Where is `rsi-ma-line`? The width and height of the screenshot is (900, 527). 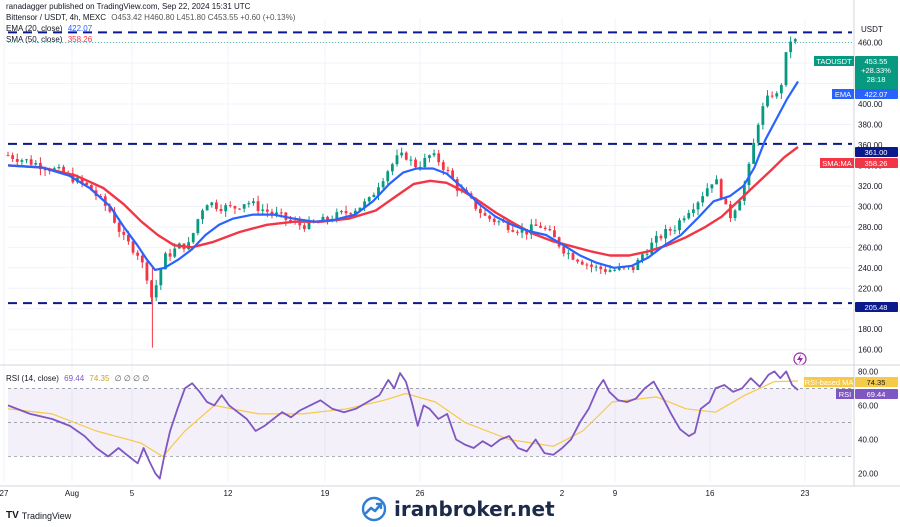 rsi-ma-line is located at coordinates (403, 419).